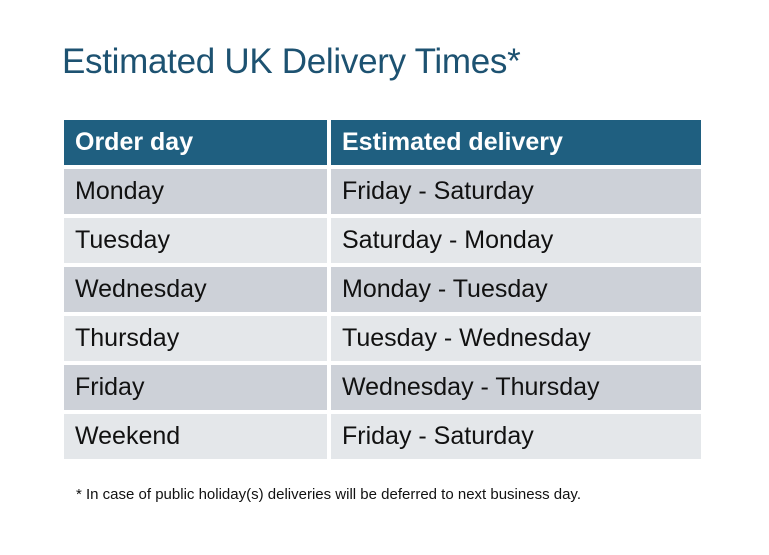  What do you see at coordinates (516, 240) in the screenshot?
I see `delivery-cell: Saturday - Monday` at bounding box center [516, 240].